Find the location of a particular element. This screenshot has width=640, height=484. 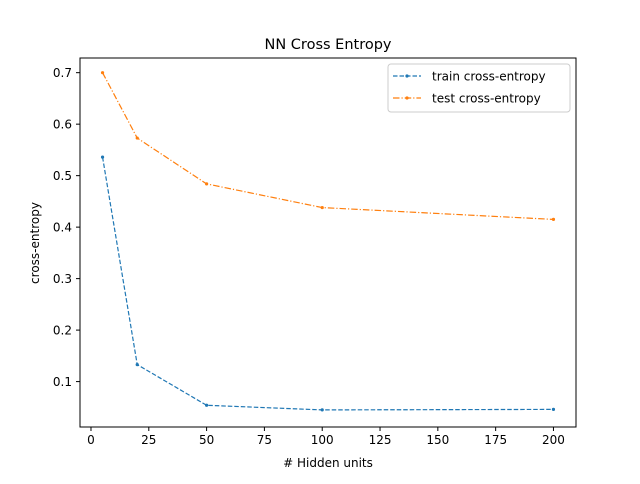

legend-box is located at coordinates (479, 88).